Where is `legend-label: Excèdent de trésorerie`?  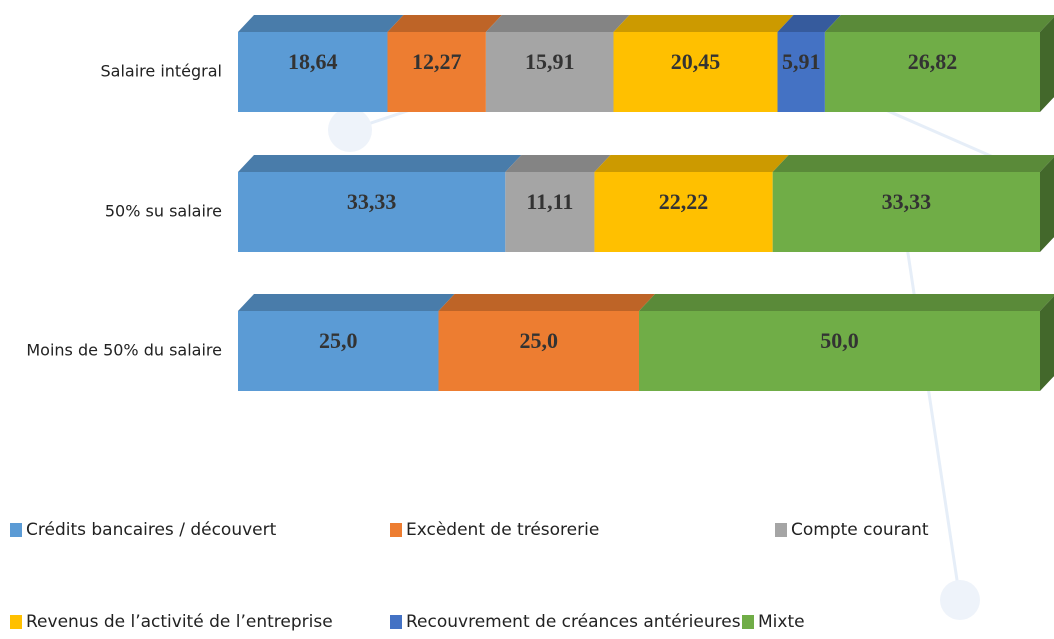 legend-label: Excèdent de trésorerie is located at coordinates (502, 530).